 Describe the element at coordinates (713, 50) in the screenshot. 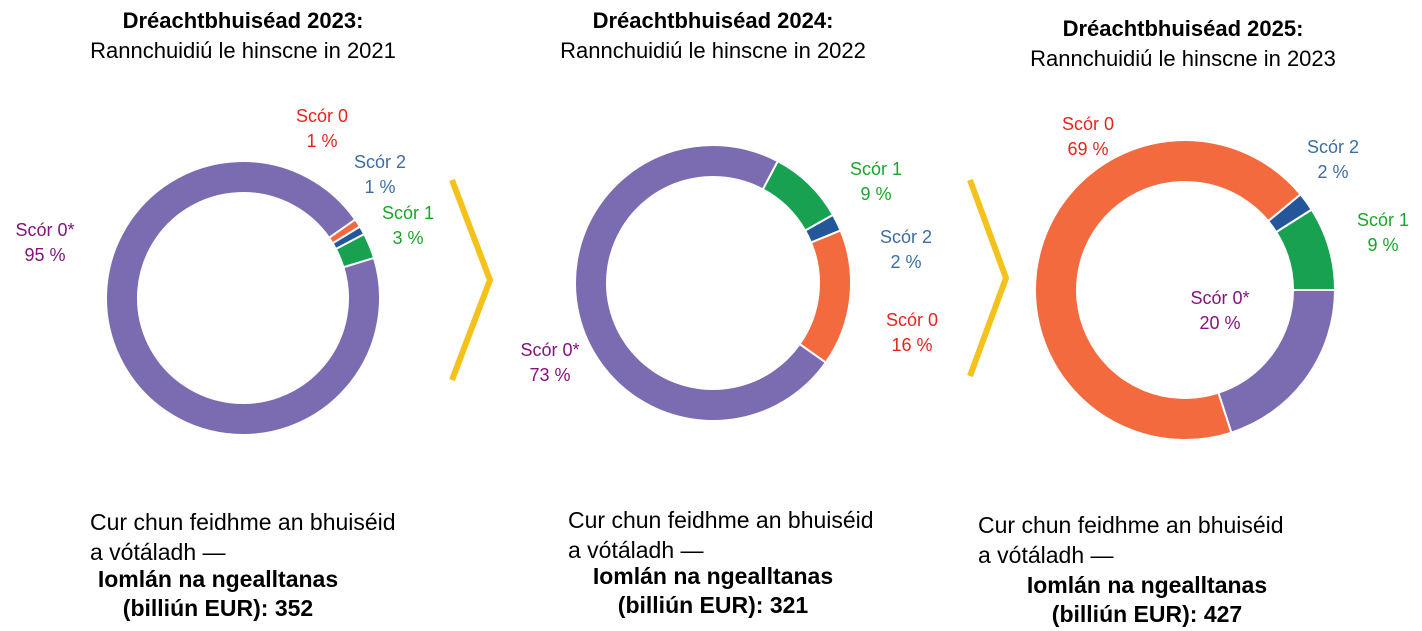

I see `chart-subtitle: Rannchuidiú le hinscne in 2022` at that location.